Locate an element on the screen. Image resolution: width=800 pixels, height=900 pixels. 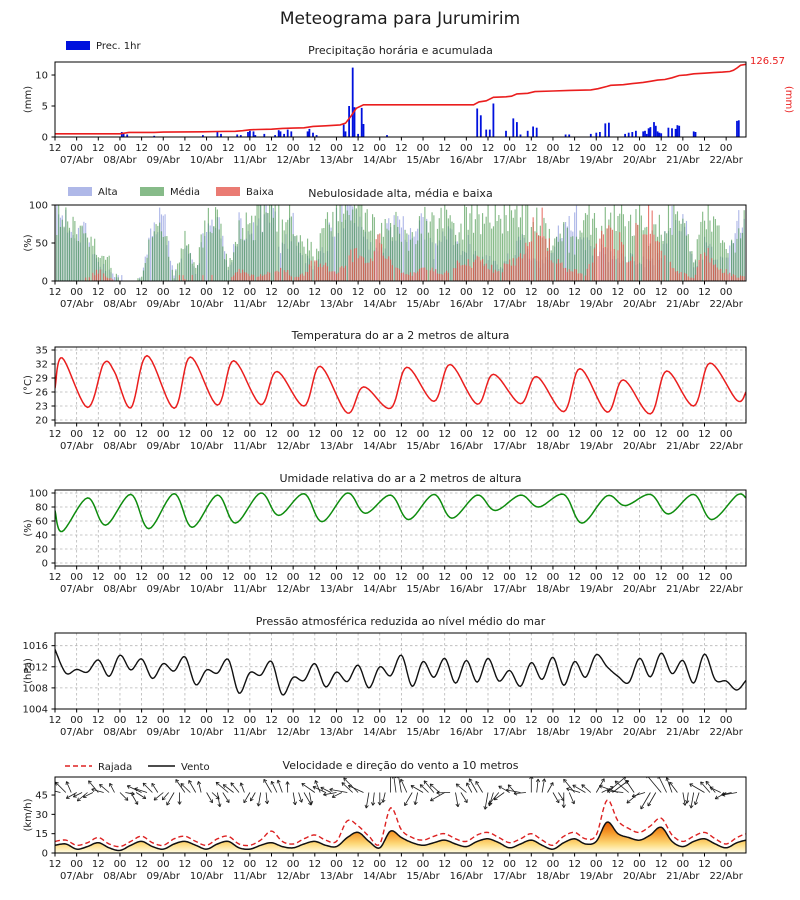
wind-speed-line is located at coordinates (400, 836).